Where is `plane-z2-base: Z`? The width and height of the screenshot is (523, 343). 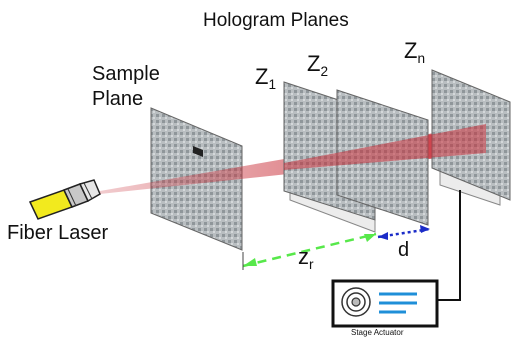 plane-z2-base: Z is located at coordinates (314, 63).